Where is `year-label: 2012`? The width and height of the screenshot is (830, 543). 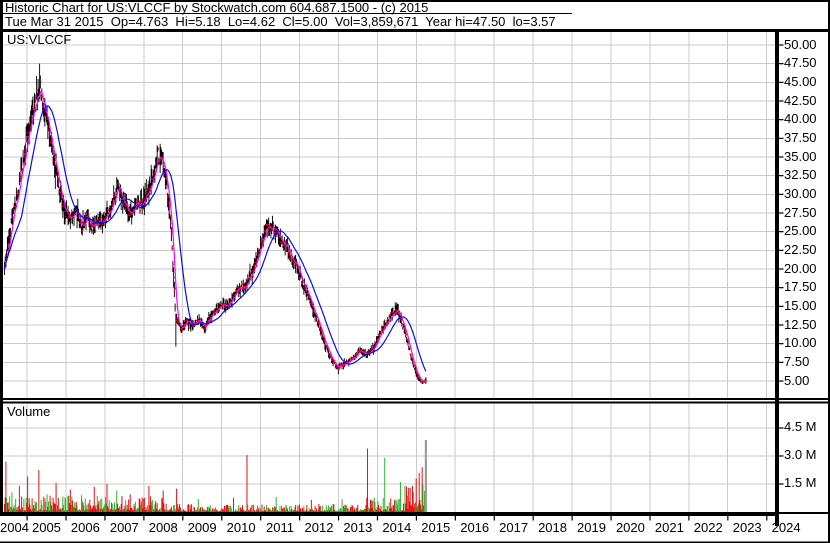
year-label: 2012 is located at coordinates (319, 527).